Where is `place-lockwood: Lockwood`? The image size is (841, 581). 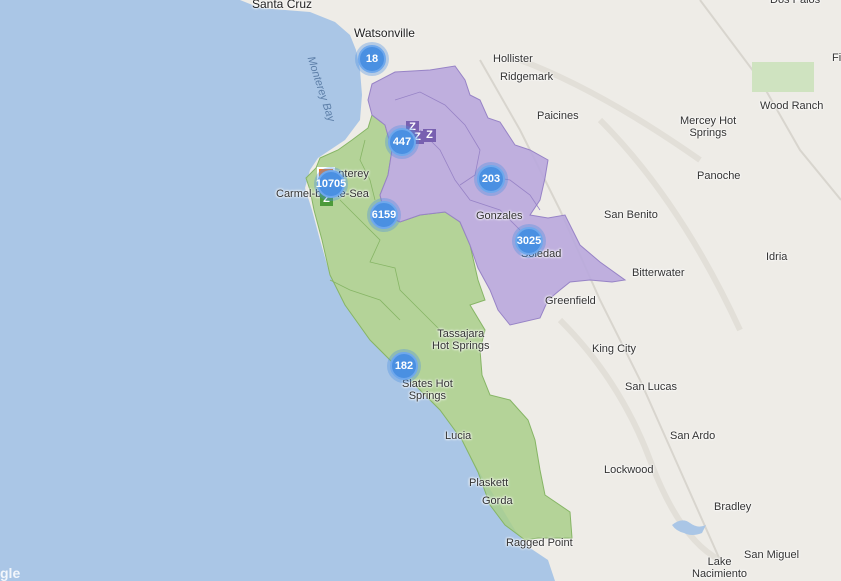 place-lockwood: Lockwood is located at coordinates (629, 470).